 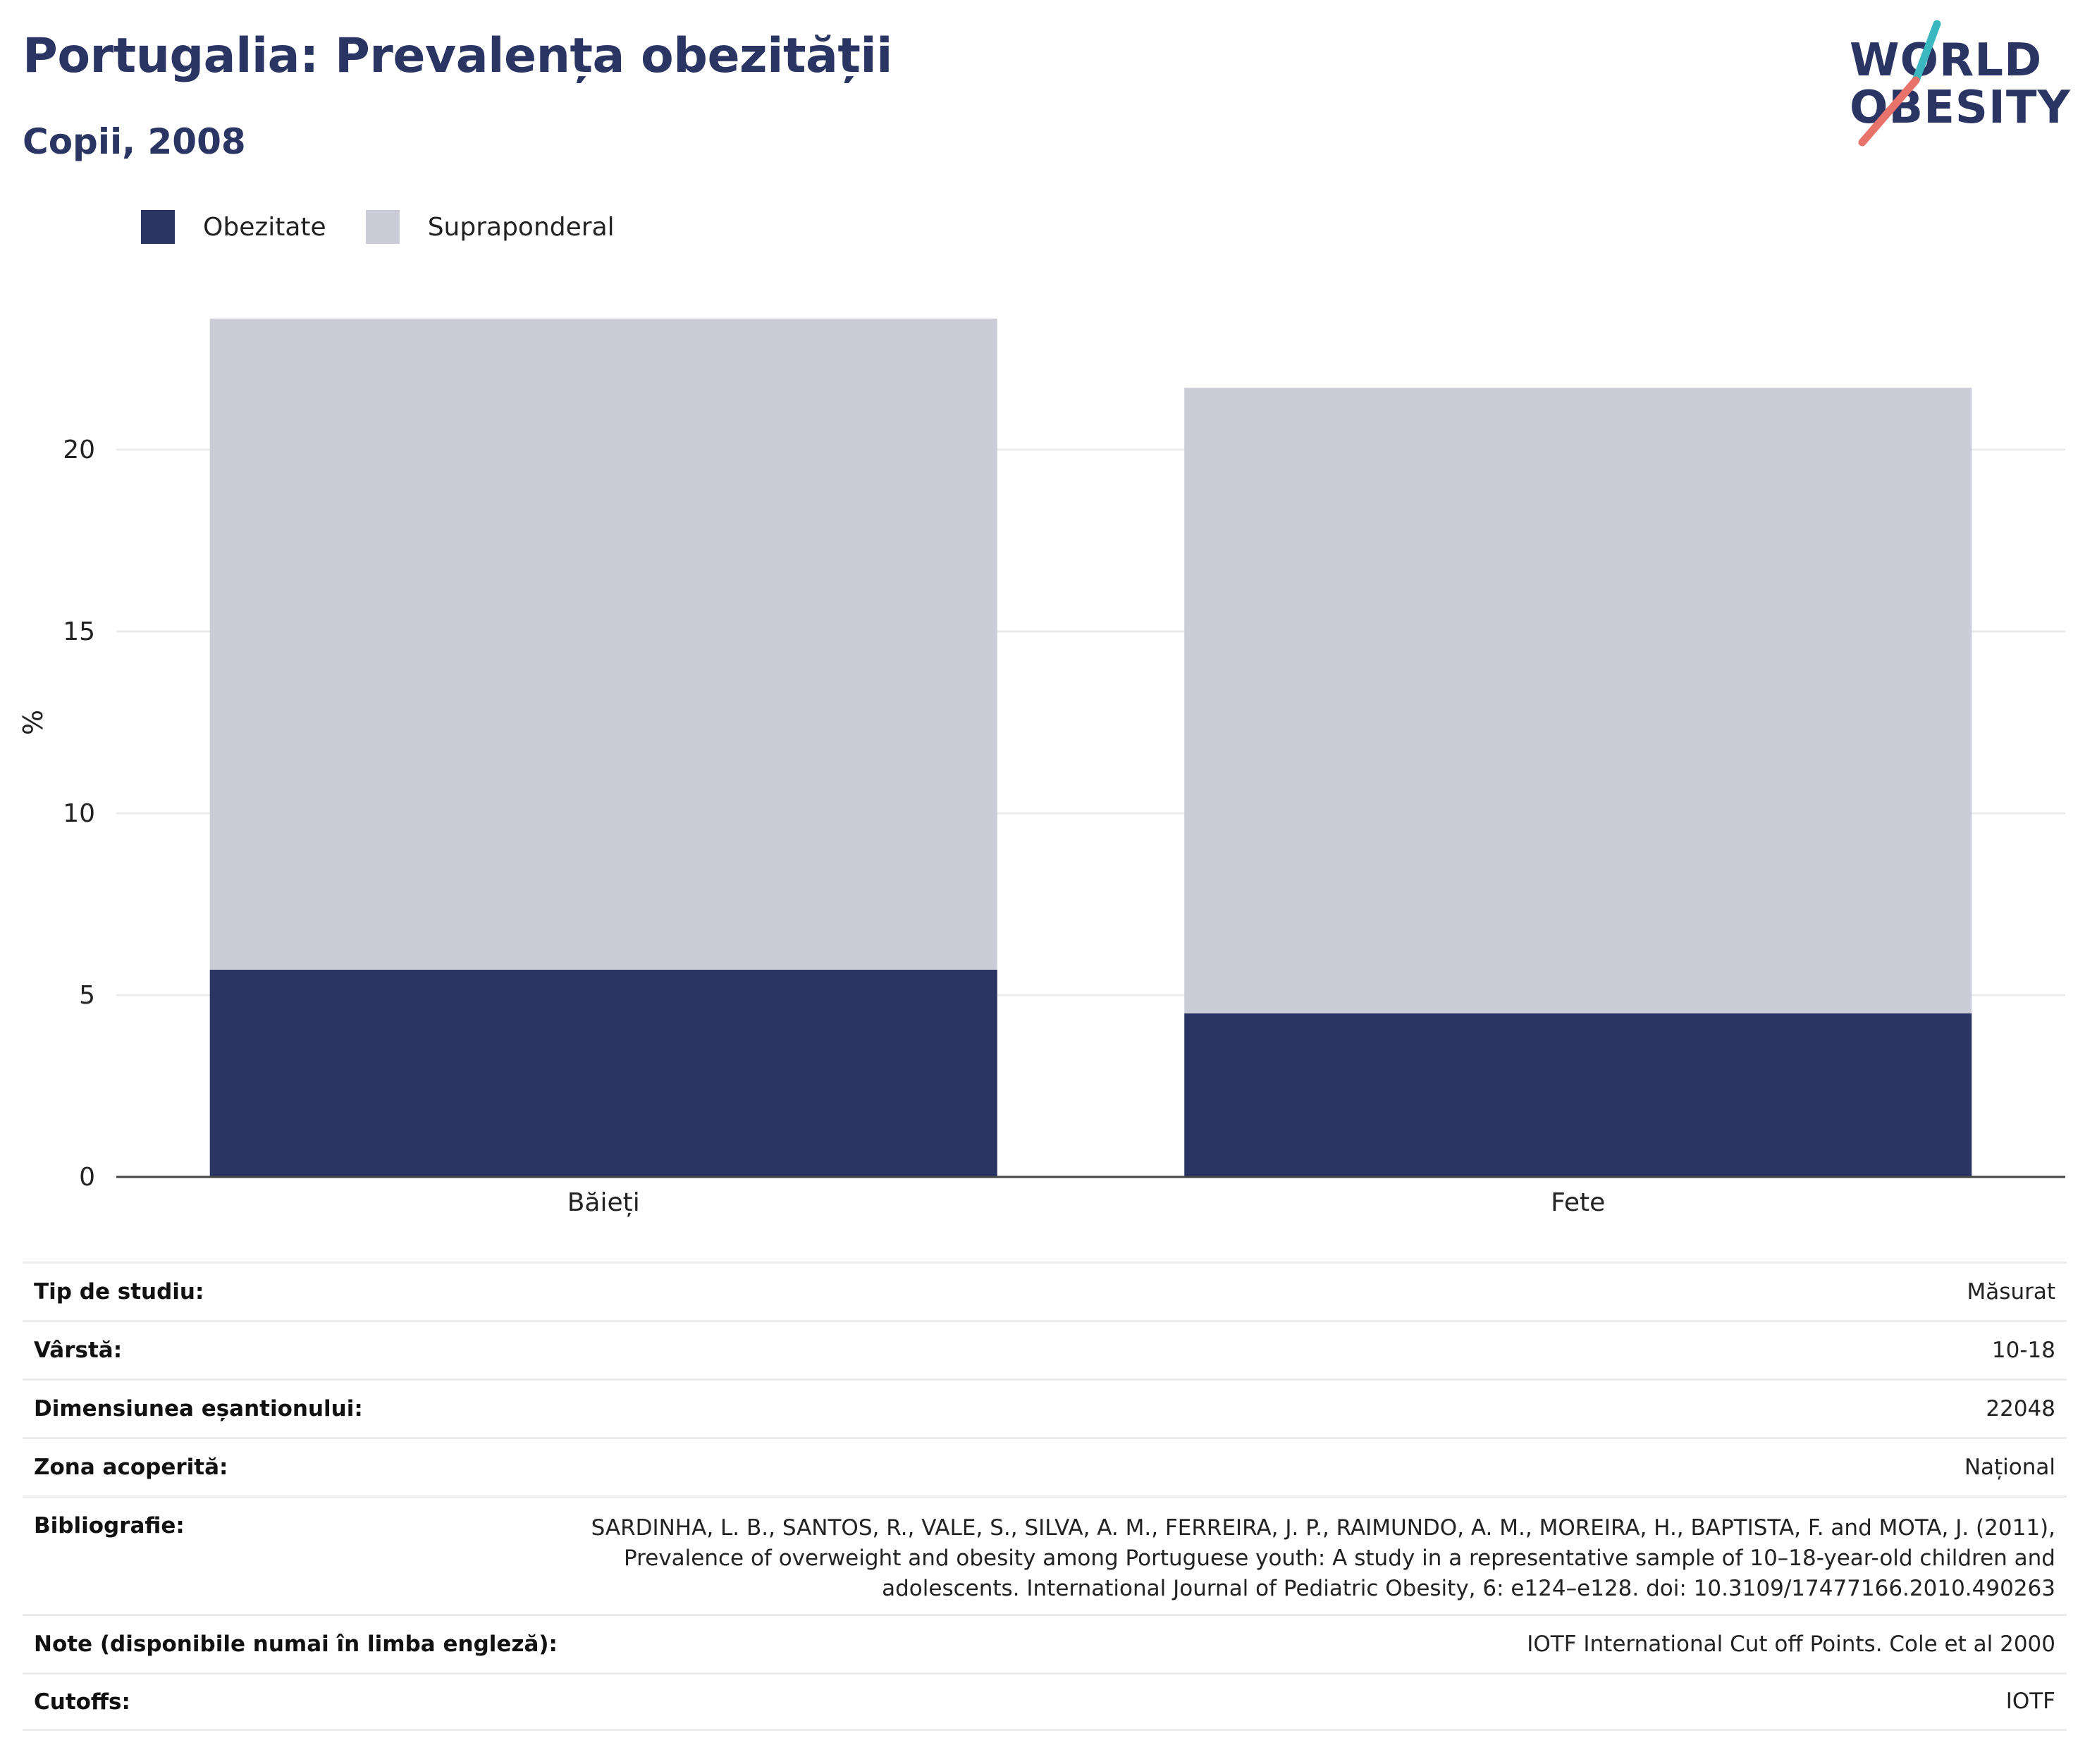 What do you see at coordinates (79, 631) in the screenshot?
I see `y-tick-label-15: 15` at bounding box center [79, 631].